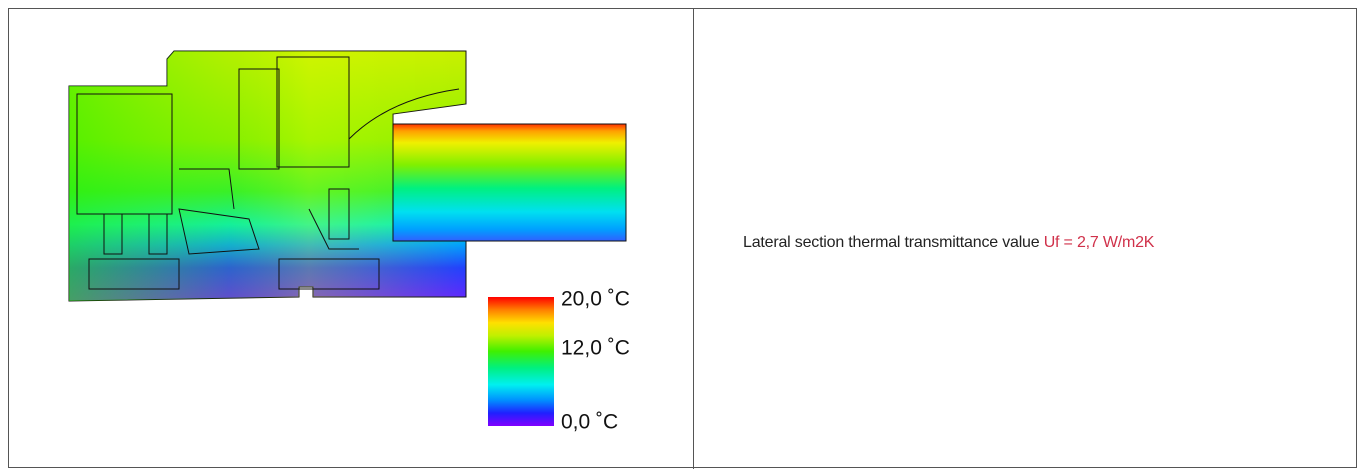  I want to click on cell-divider, so click(693, 239).